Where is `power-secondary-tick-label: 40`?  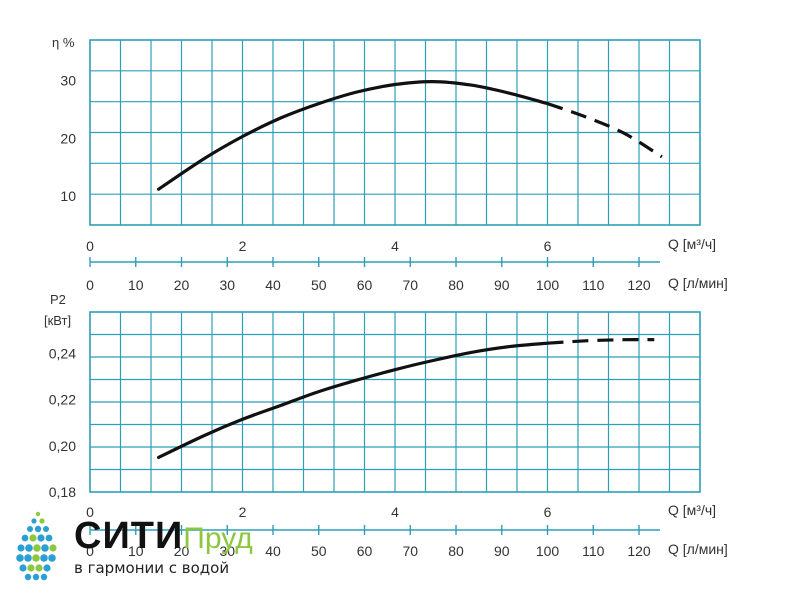
power-secondary-tick-label: 40 is located at coordinates (273, 551).